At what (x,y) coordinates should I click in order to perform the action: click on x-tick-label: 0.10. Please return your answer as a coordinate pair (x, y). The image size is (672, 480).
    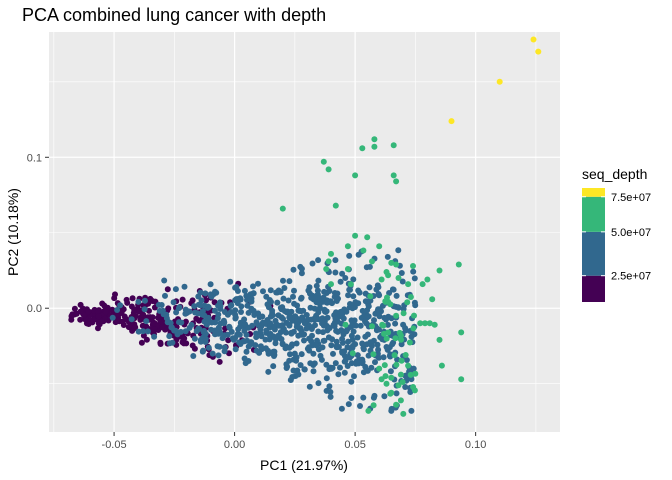
    Looking at the image, I should click on (475, 445).